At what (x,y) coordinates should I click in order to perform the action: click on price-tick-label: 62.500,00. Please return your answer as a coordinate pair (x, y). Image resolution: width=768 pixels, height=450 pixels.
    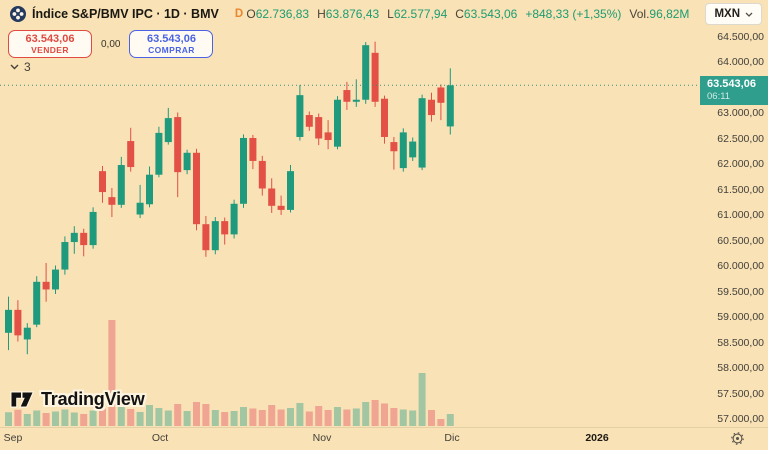
    Looking at the image, I should click on (740, 138).